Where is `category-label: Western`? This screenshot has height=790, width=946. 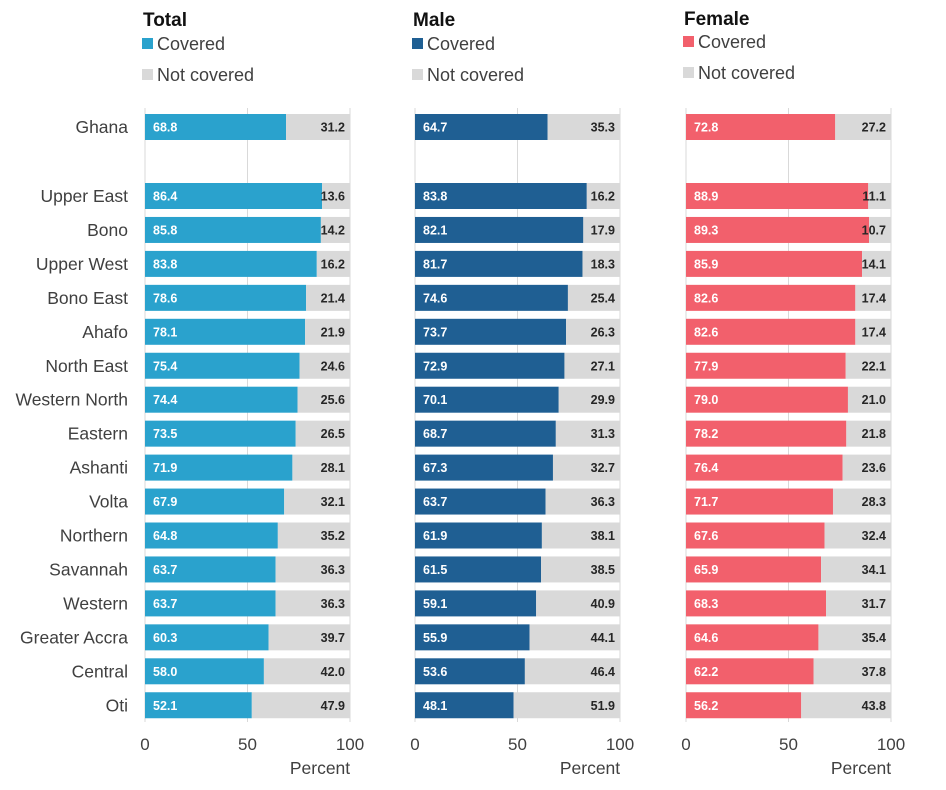 category-label: Western is located at coordinates (95, 603).